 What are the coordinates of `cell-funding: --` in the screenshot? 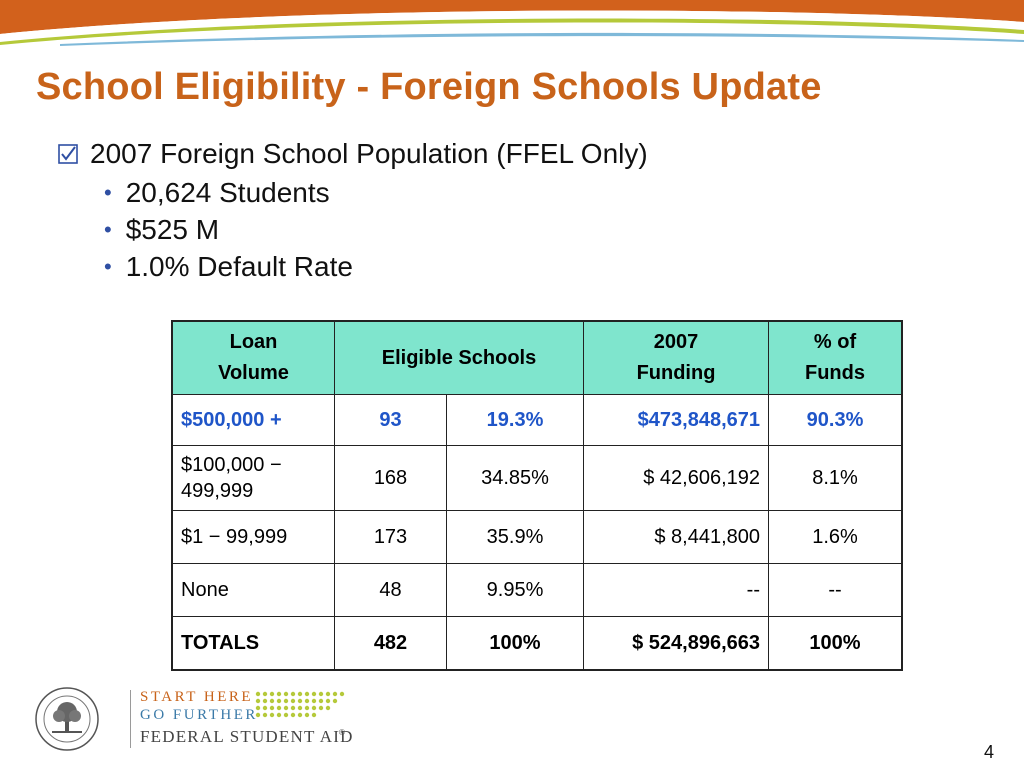 It's located at (676, 590).